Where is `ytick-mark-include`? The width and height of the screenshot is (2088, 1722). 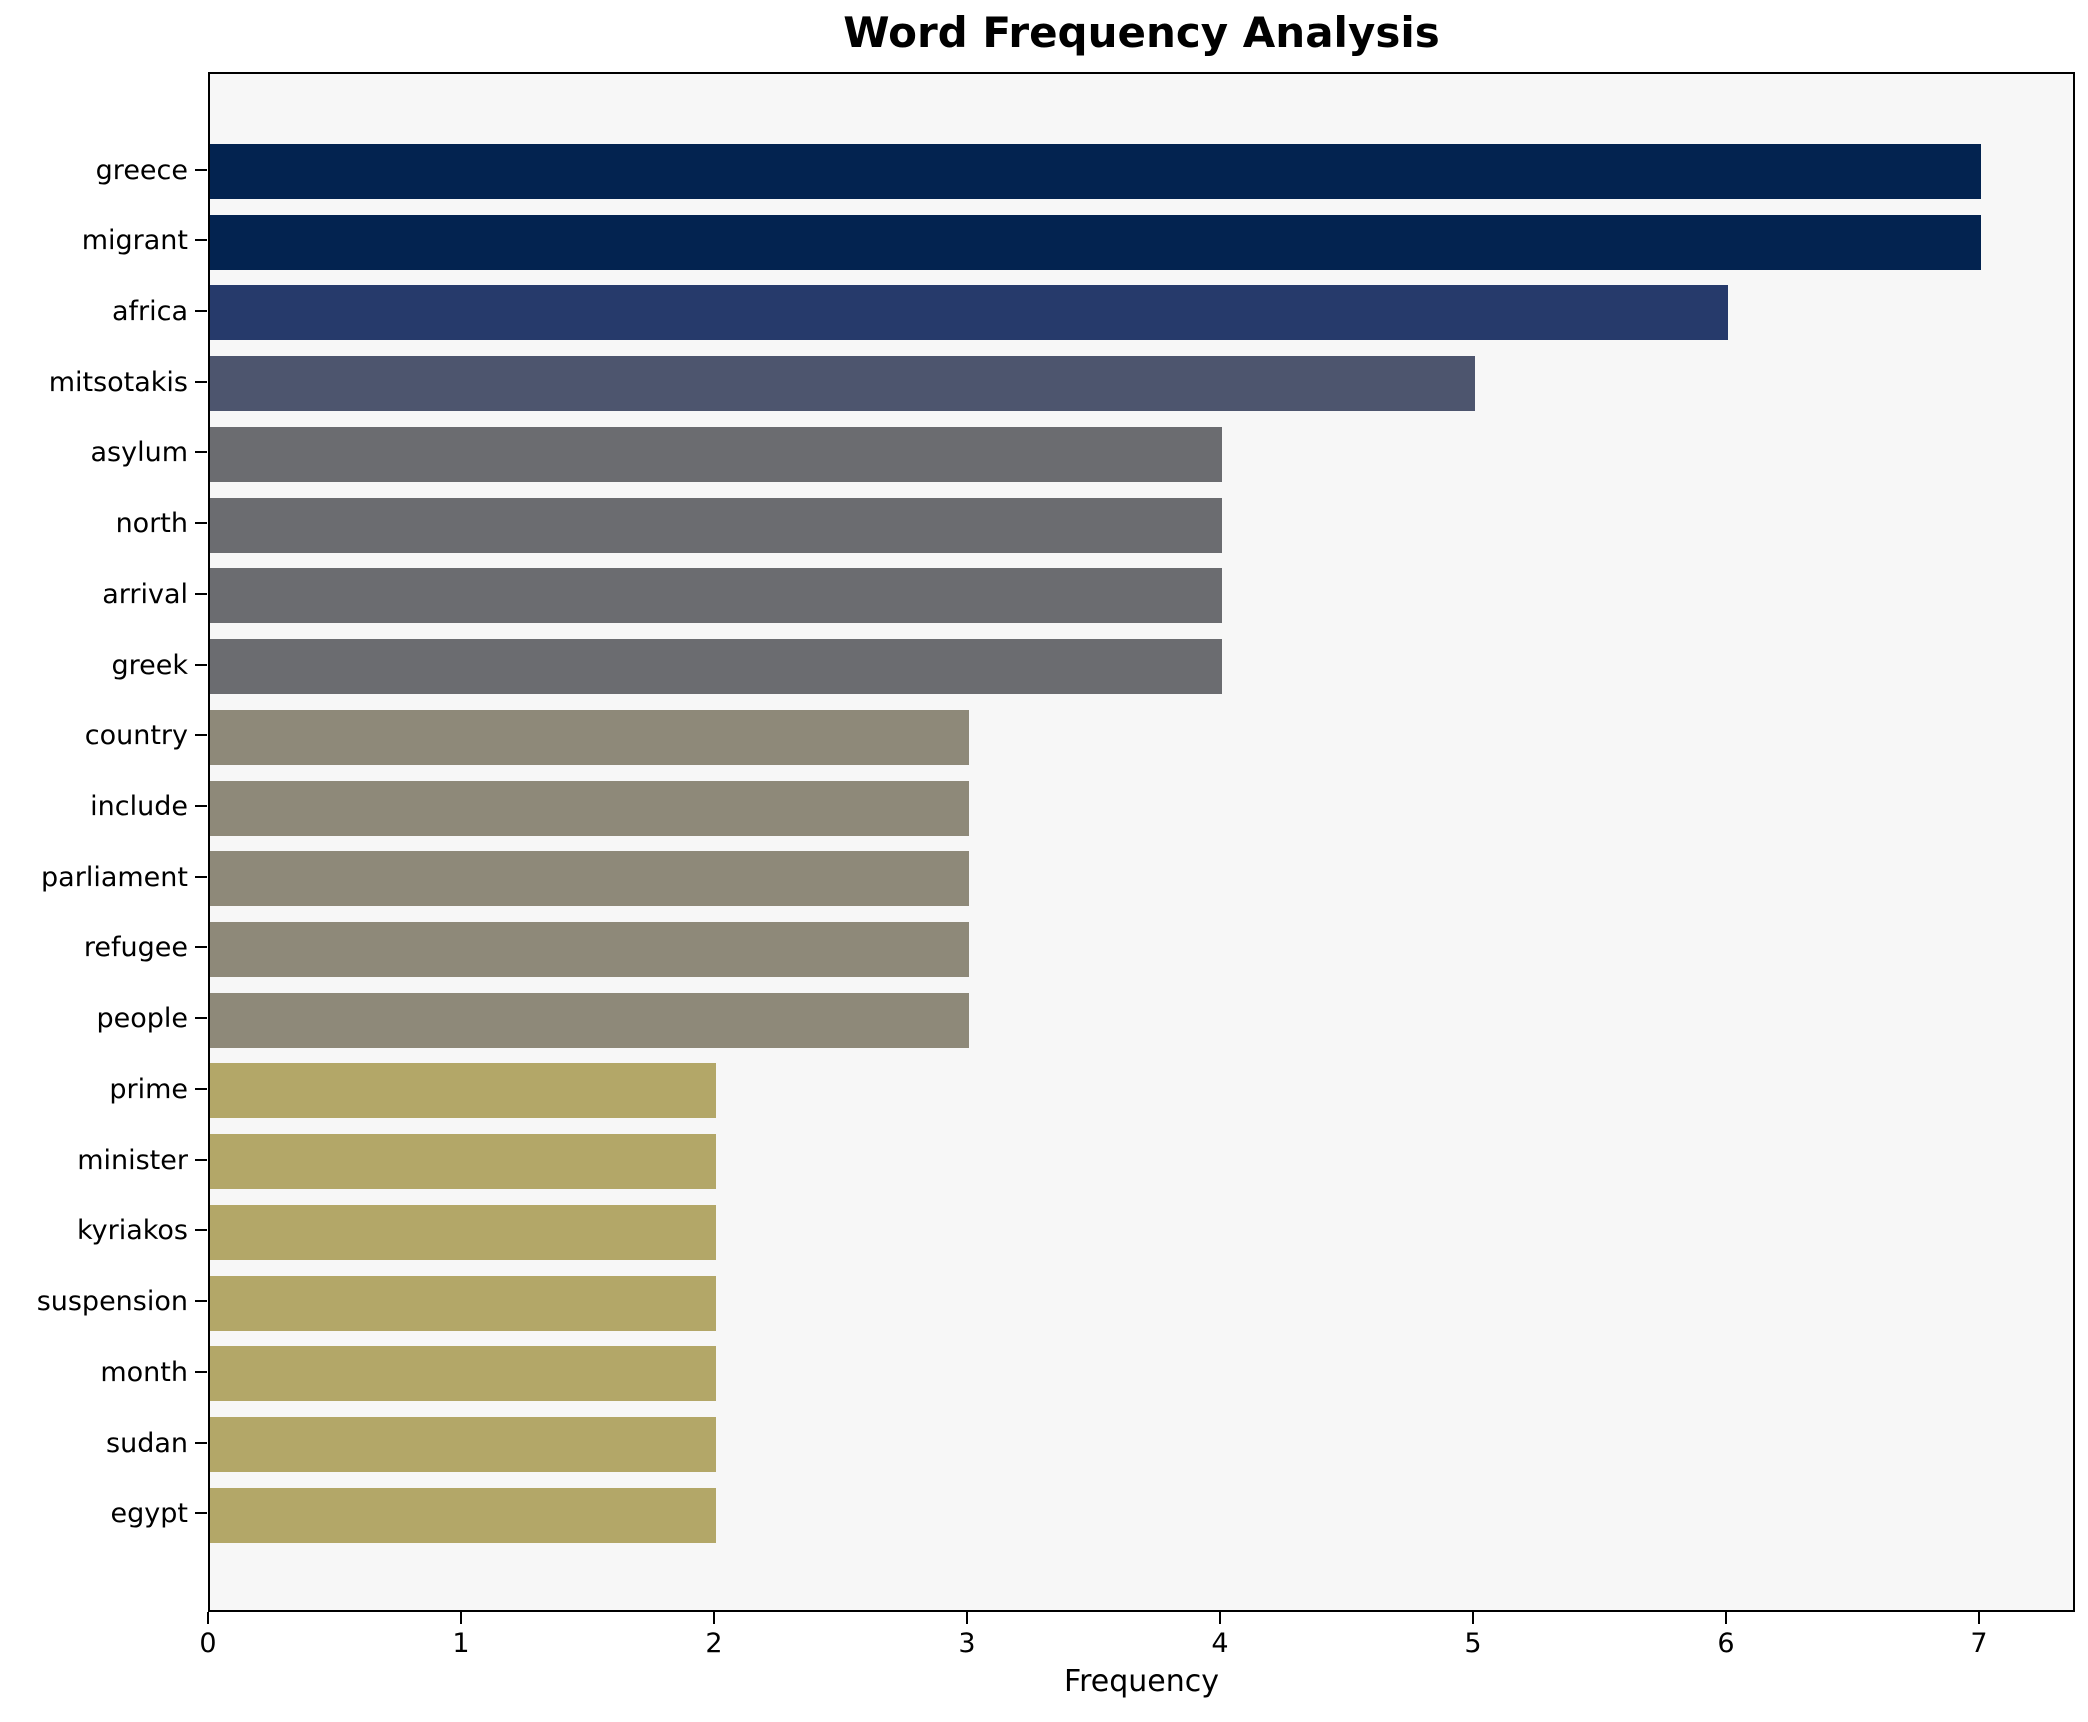
ytick-mark-include is located at coordinates (201, 806).